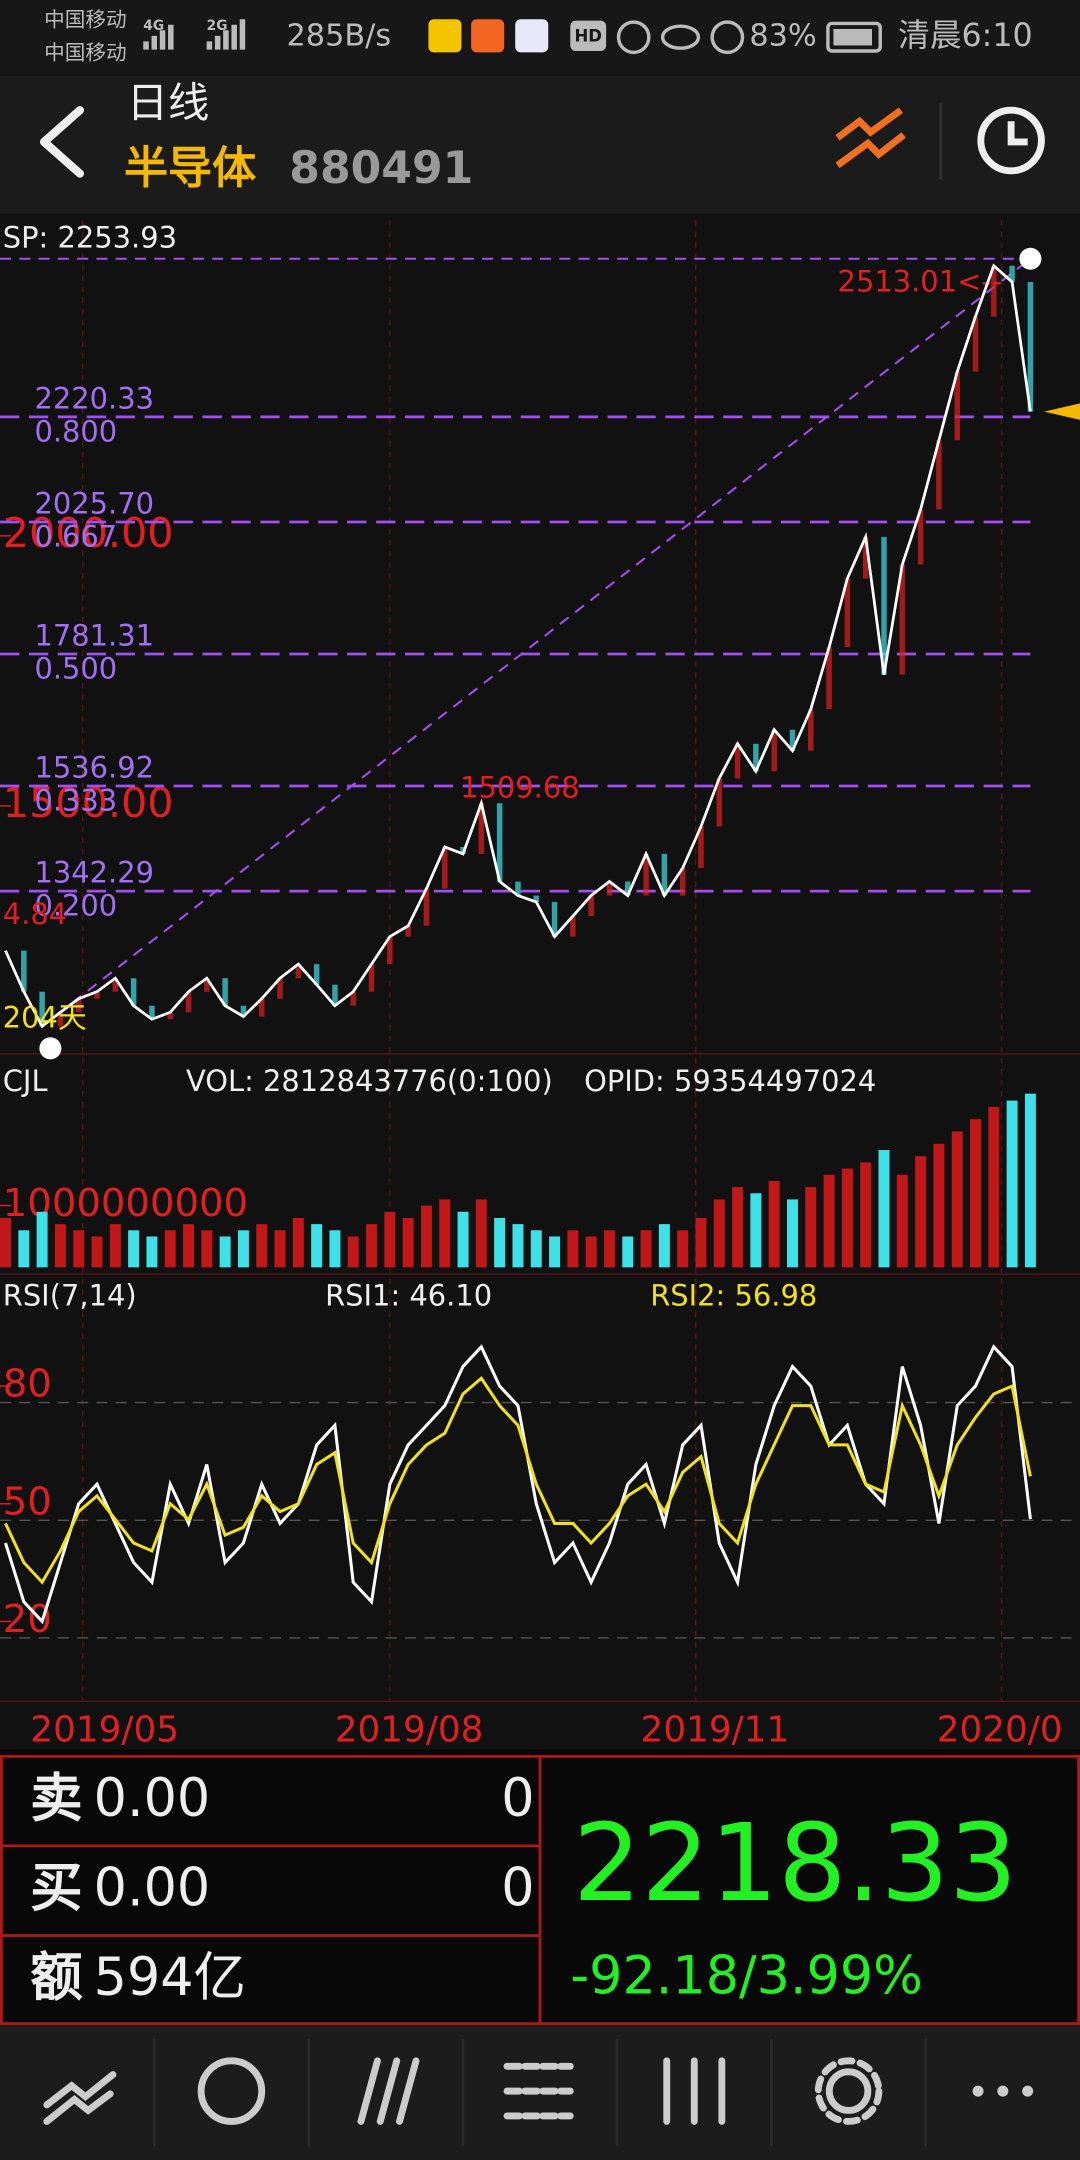 This screenshot has width=1080, height=2160. Describe the element at coordinates (75, 431) in the screenshot. I see `fib-ratio-label: 0.800` at that location.